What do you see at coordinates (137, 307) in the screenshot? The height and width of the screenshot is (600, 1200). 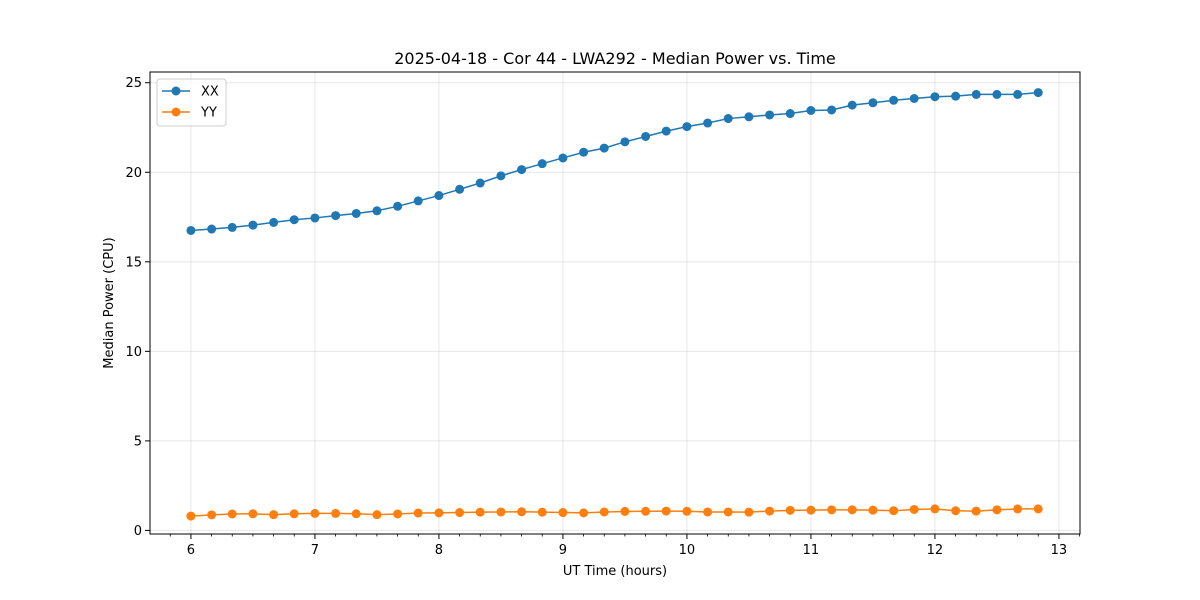 I see `y-axis: 0 5 10 15 20 25` at bounding box center [137, 307].